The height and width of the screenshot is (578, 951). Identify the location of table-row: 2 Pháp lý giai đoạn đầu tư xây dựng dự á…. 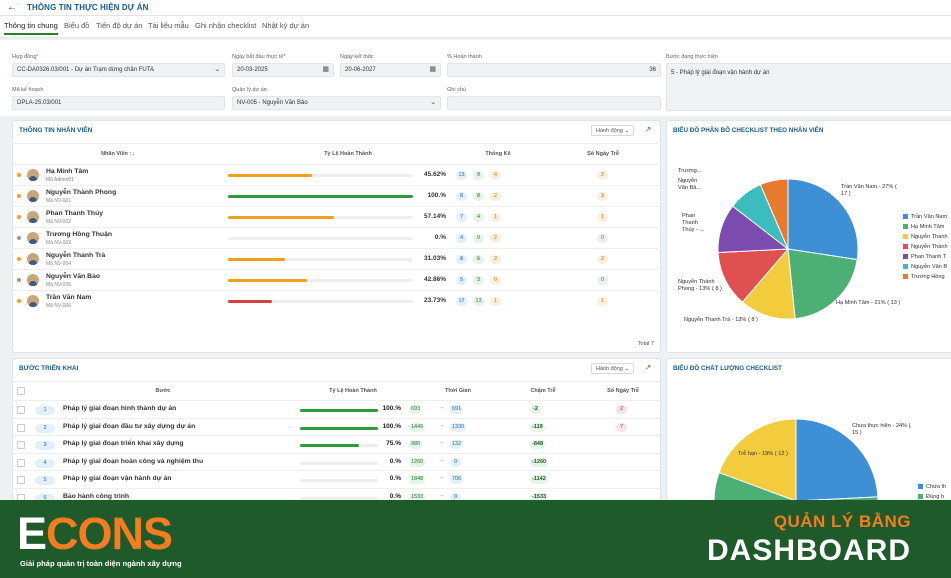
(336, 426).